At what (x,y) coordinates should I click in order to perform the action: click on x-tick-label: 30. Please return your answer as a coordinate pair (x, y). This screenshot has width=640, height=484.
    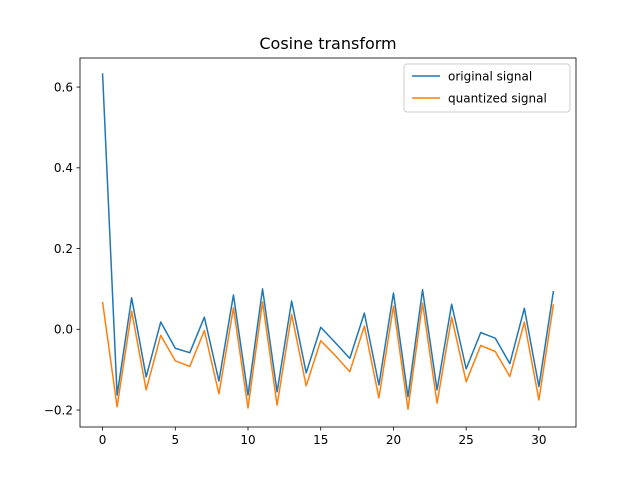
    Looking at the image, I should click on (538, 440).